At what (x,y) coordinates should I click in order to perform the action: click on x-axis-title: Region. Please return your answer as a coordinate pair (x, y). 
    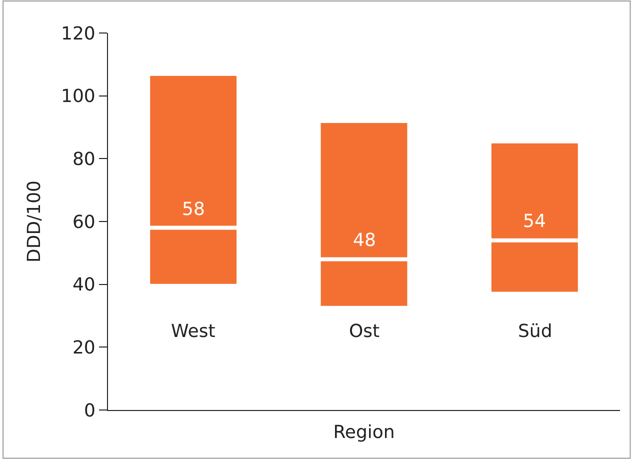
    Looking at the image, I should click on (364, 433).